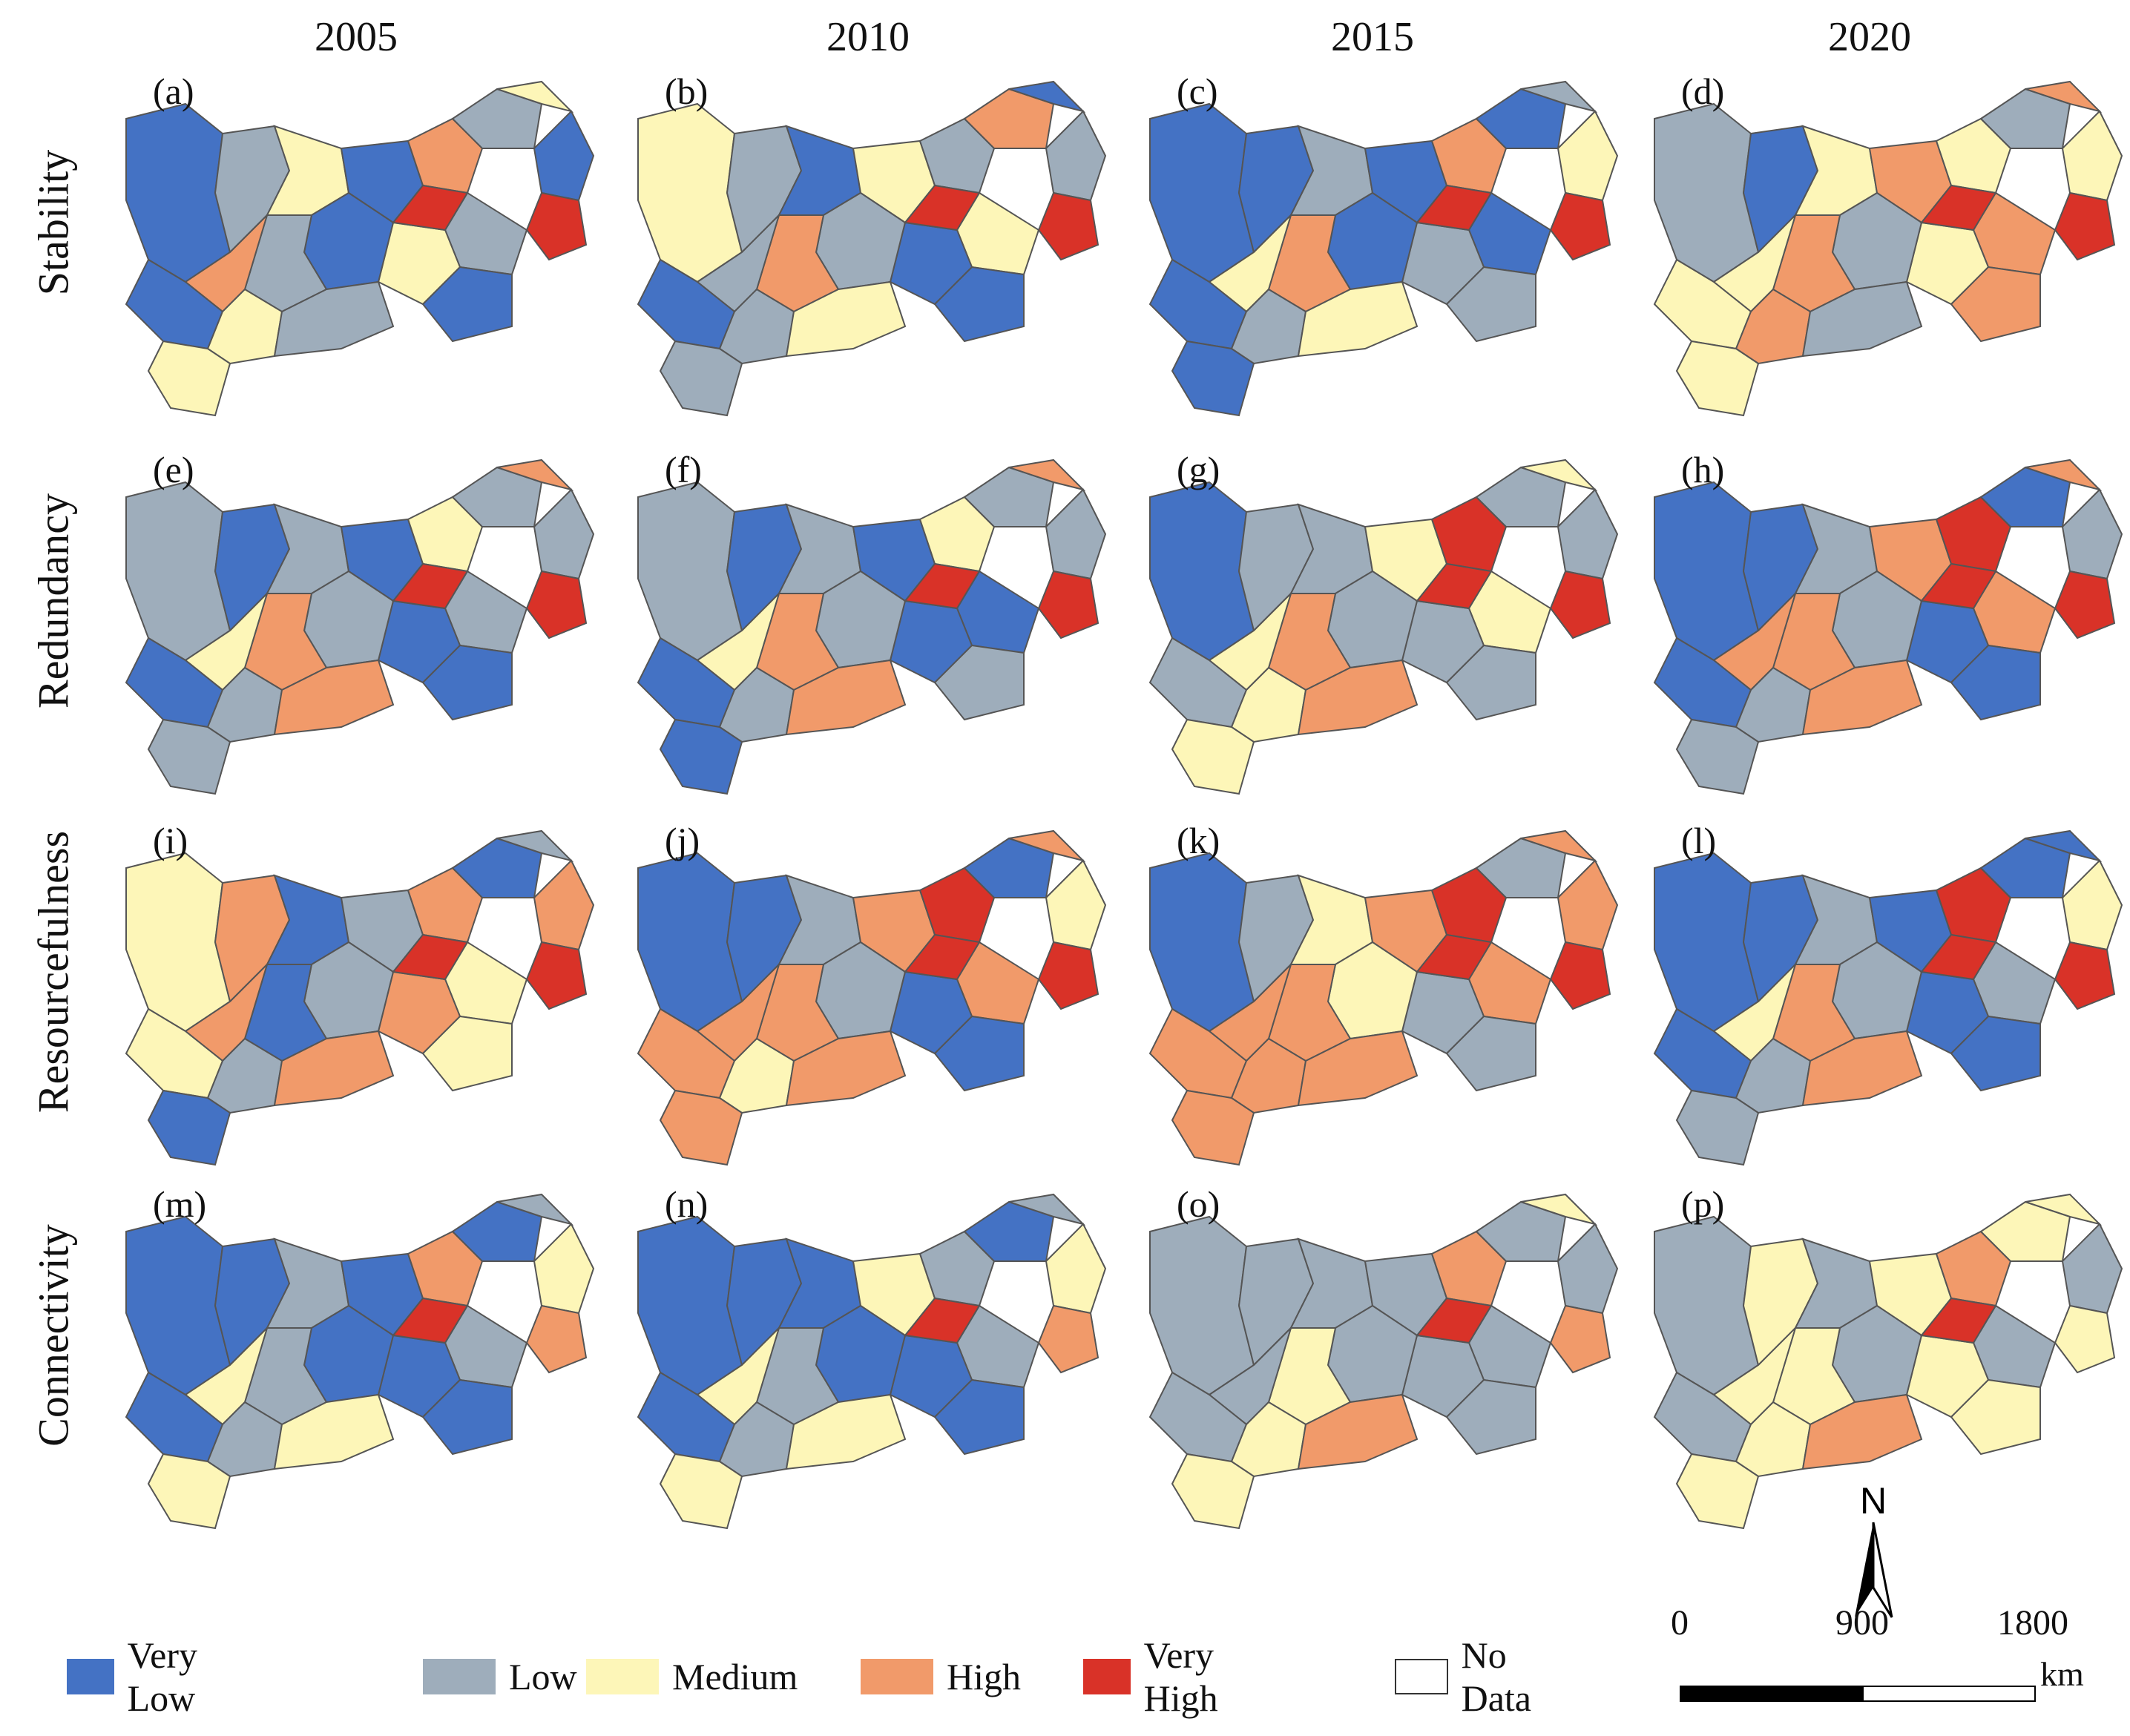 The width and height of the screenshot is (2130, 1736). Describe the element at coordinates (173, 91) in the screenshot. I see `panel-label: (a)` at that location.